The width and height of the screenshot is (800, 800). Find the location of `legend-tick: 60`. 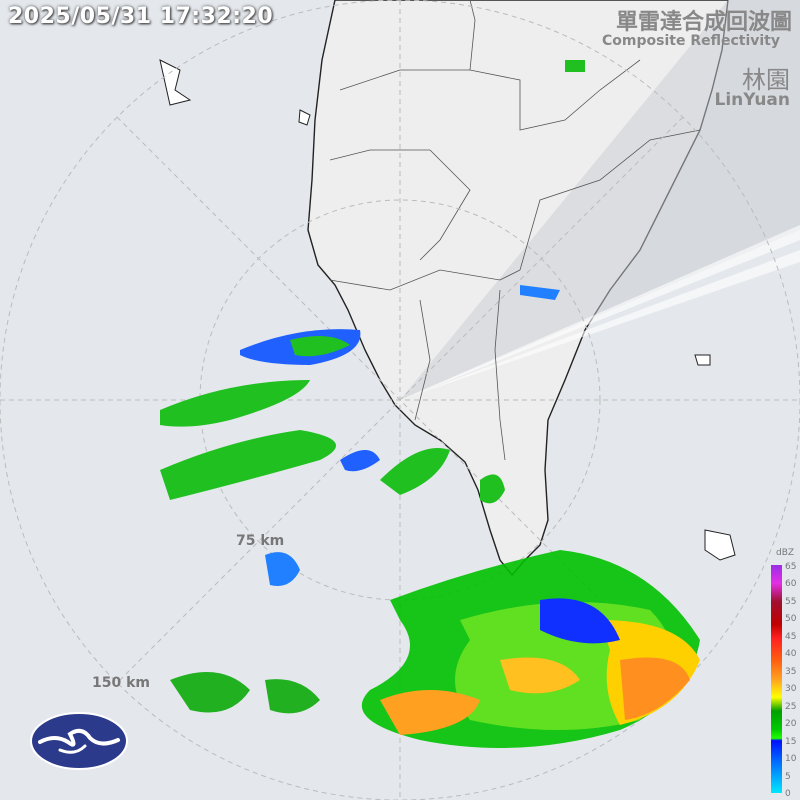

legend-tick: 60 is located at coordinates (791, 584).